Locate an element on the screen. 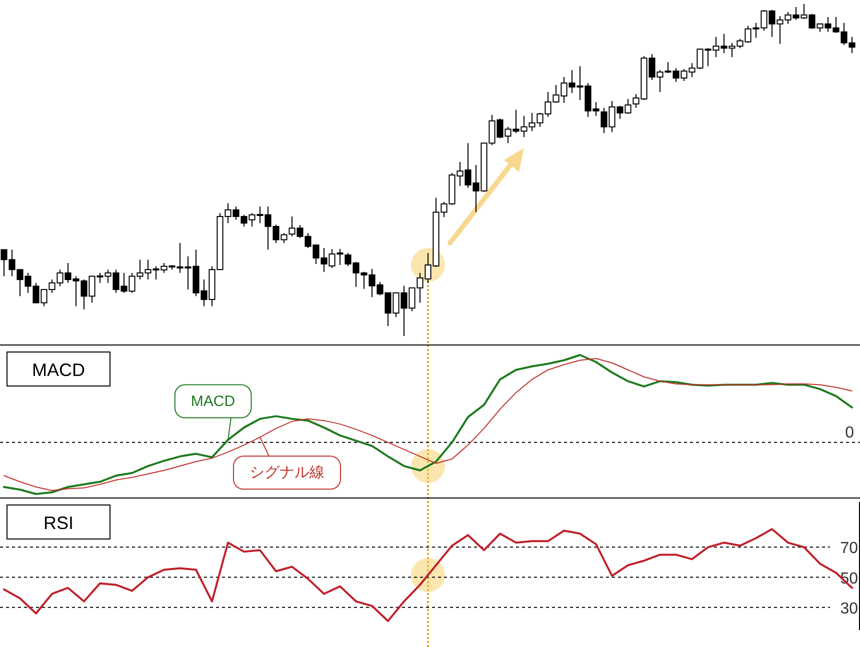 This screenshot has width=860, height=647. panel-title: MACD is located at coordinates (58, 369).